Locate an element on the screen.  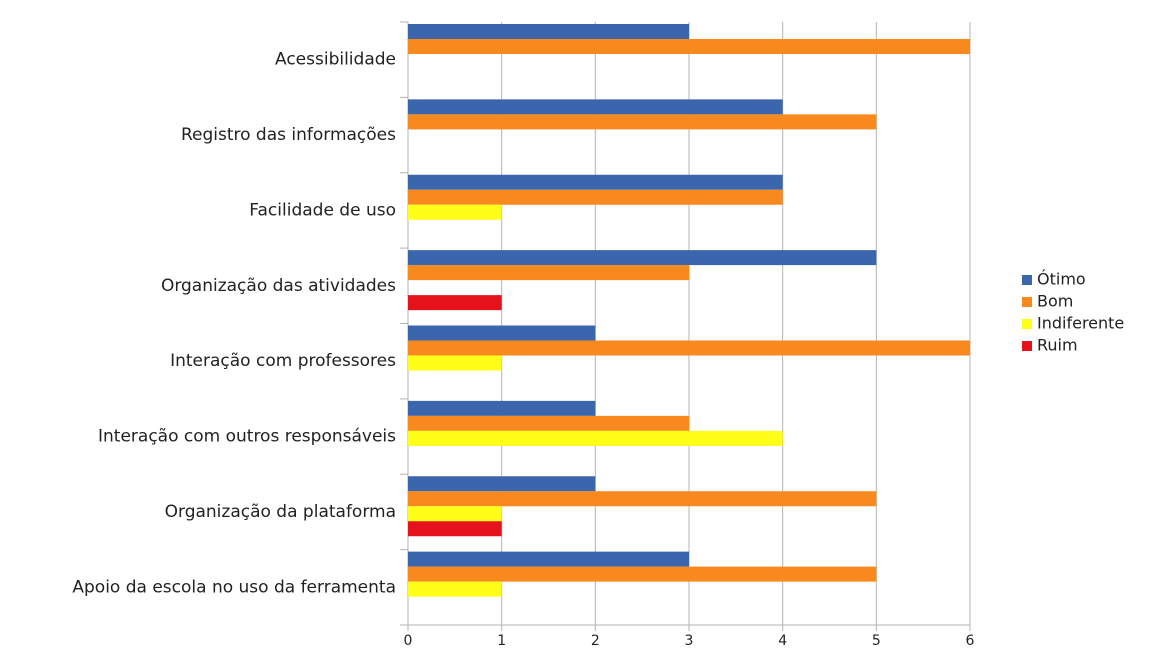
x-tick-label: 6 is located at coordinates (970, 639).